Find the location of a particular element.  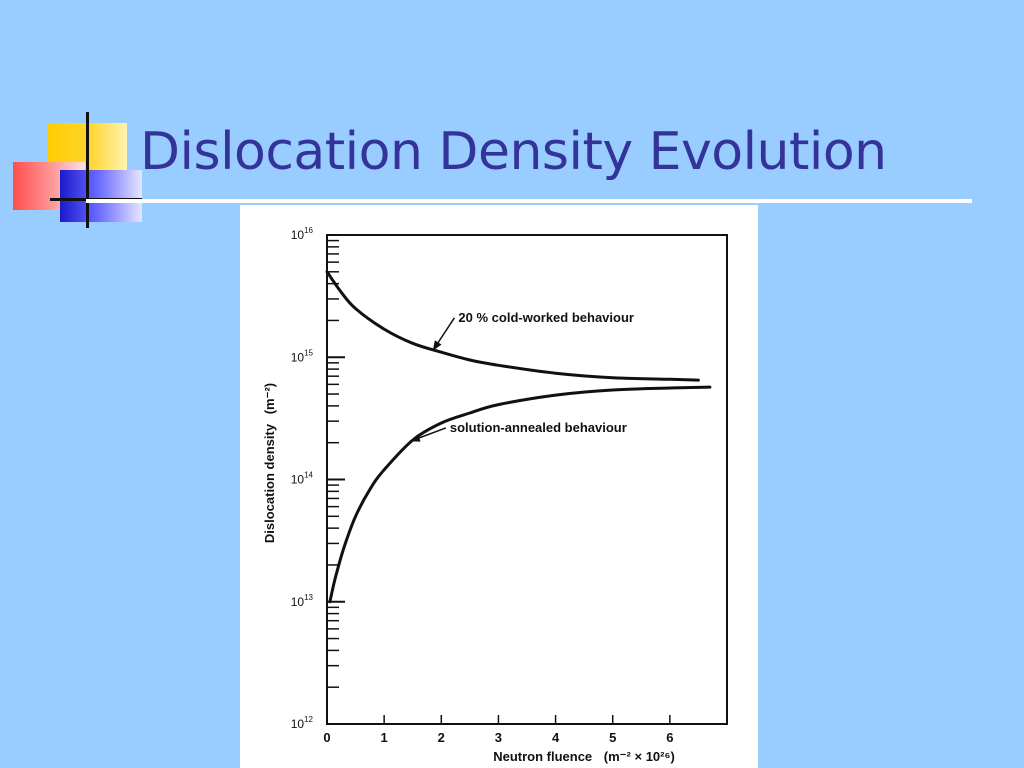

x-axis-label-text: Neutron fluence is located at coordinates (542, 756).